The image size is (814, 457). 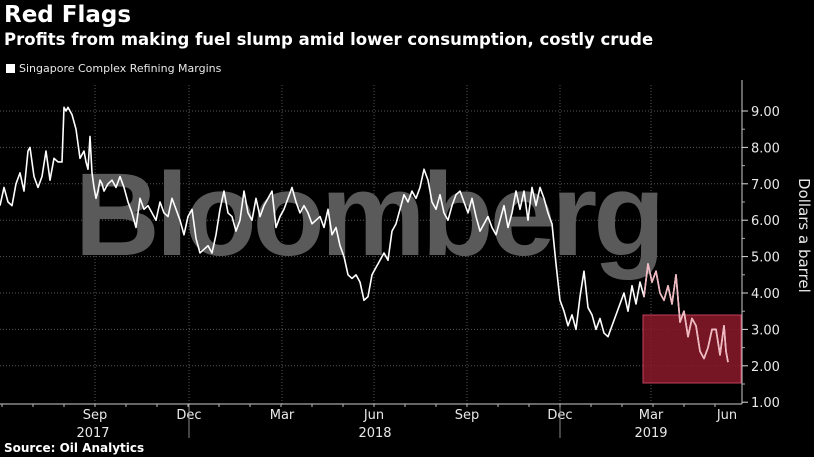 I want to click on x-year-label: 2018, so click(x=374, y=433).